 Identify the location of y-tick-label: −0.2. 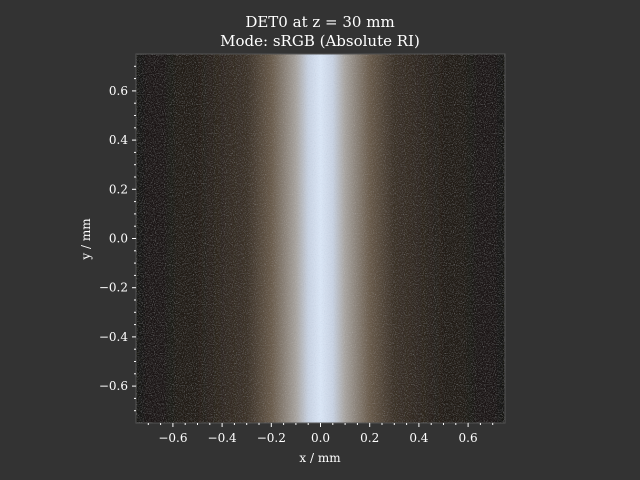
(113, 288).